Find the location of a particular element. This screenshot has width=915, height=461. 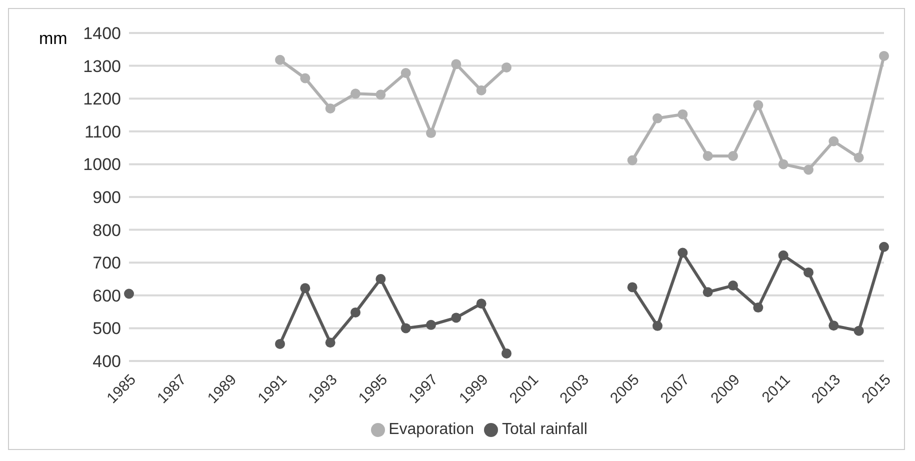

y-tick-label: 1200 is located at coordinates (102, 99).